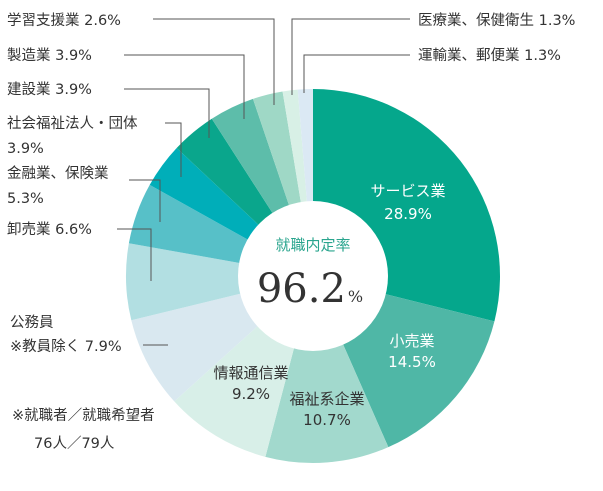 The width and height of the screenshot is (603, 491). I want to click on center-value-group: 96.2%, so click(310, 289).